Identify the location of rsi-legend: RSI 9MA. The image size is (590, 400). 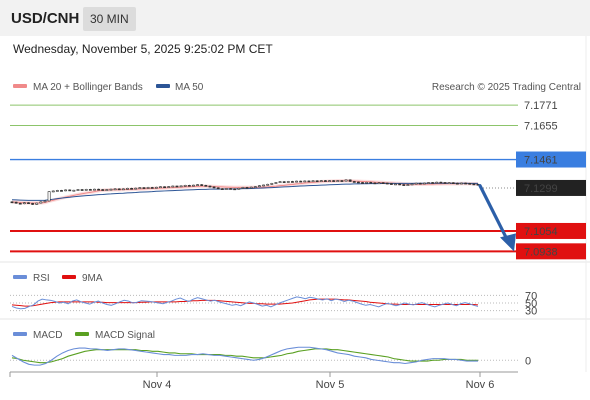
(58, 278).